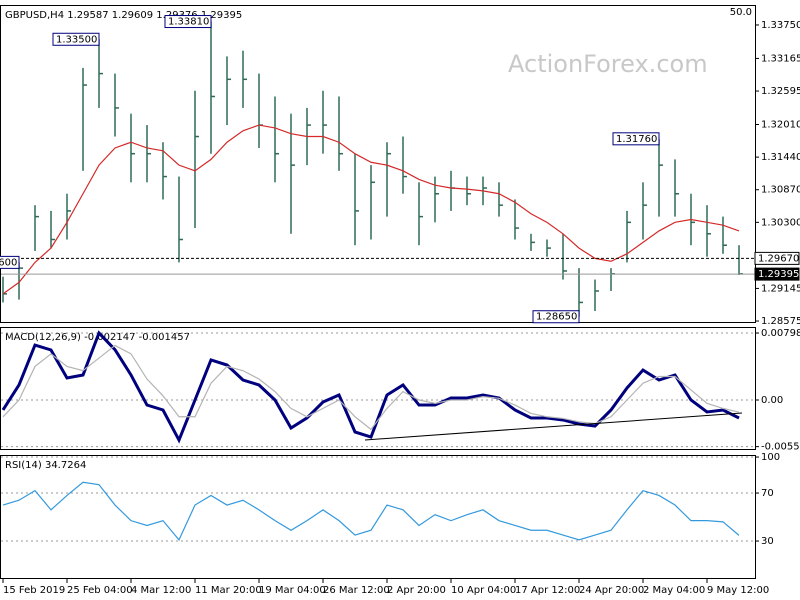 The width and height of the screenshot is (800, 600). What do you see at coordinates (780, 447) in the screenshot?
I see `y-tick-label: -0.005559` at bounding box center [780, 447].